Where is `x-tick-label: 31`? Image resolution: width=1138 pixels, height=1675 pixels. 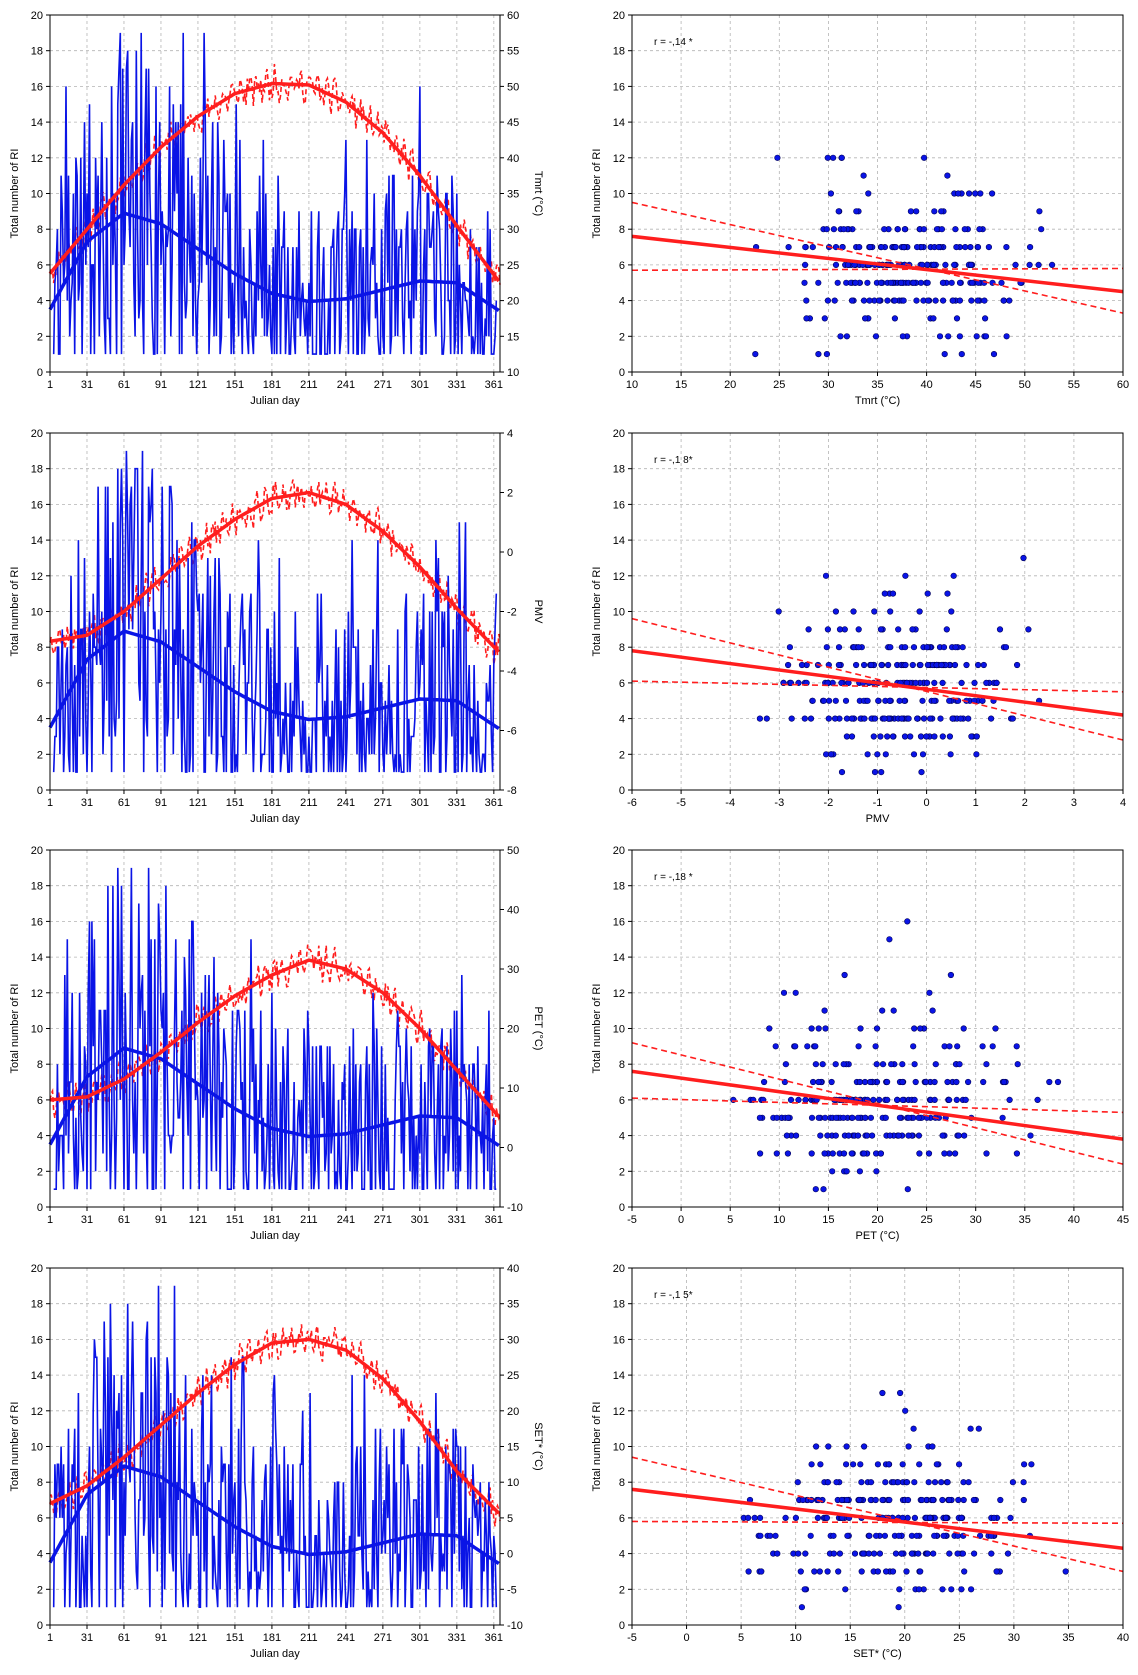
x-tick-label: 31 is located at coordinates (87, 803).